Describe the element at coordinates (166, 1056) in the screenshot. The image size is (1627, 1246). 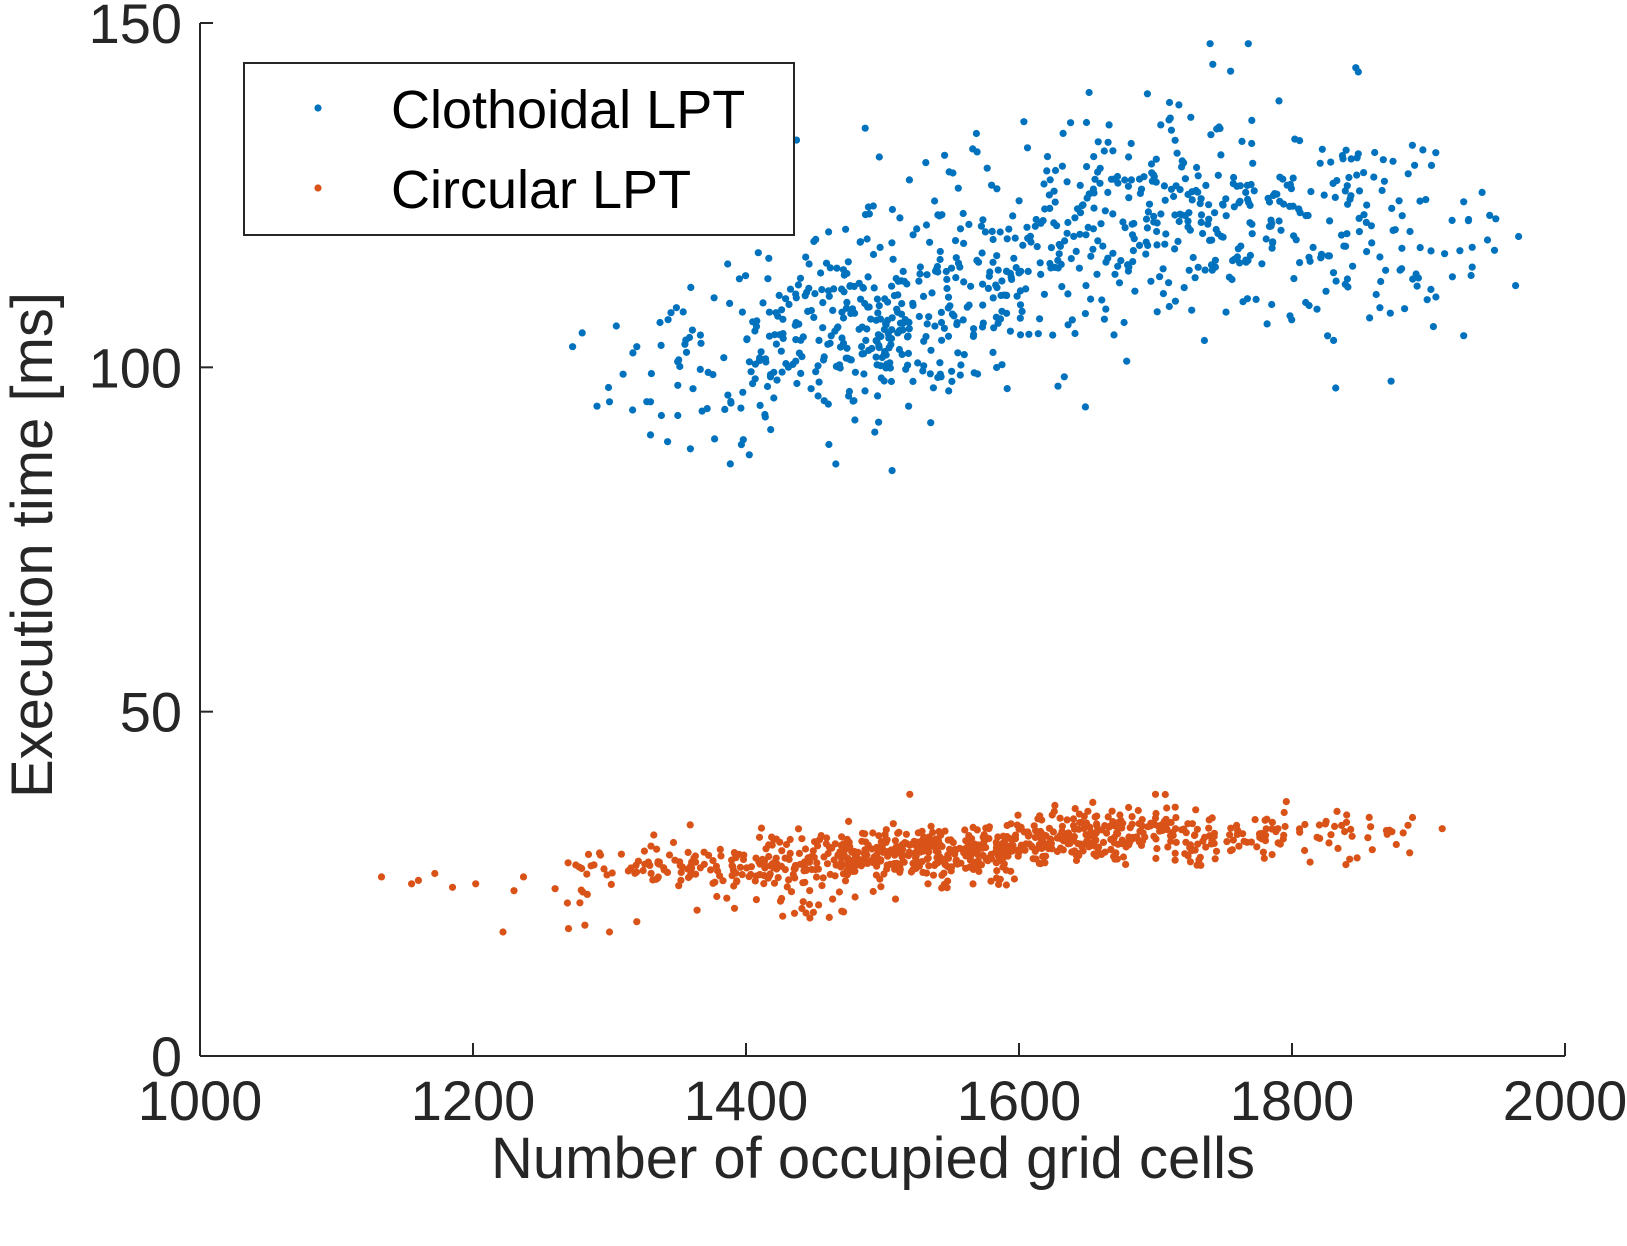
I see `y-tick-label: 0` at that location.